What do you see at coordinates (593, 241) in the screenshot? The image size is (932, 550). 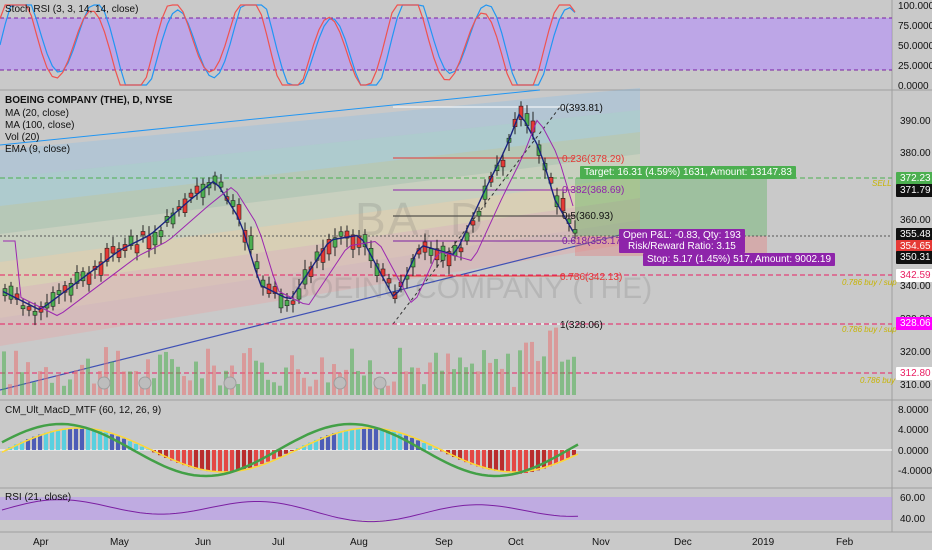 I see `fib-label-0618: 0.618(353.17)` at bounding box center [593, 241].